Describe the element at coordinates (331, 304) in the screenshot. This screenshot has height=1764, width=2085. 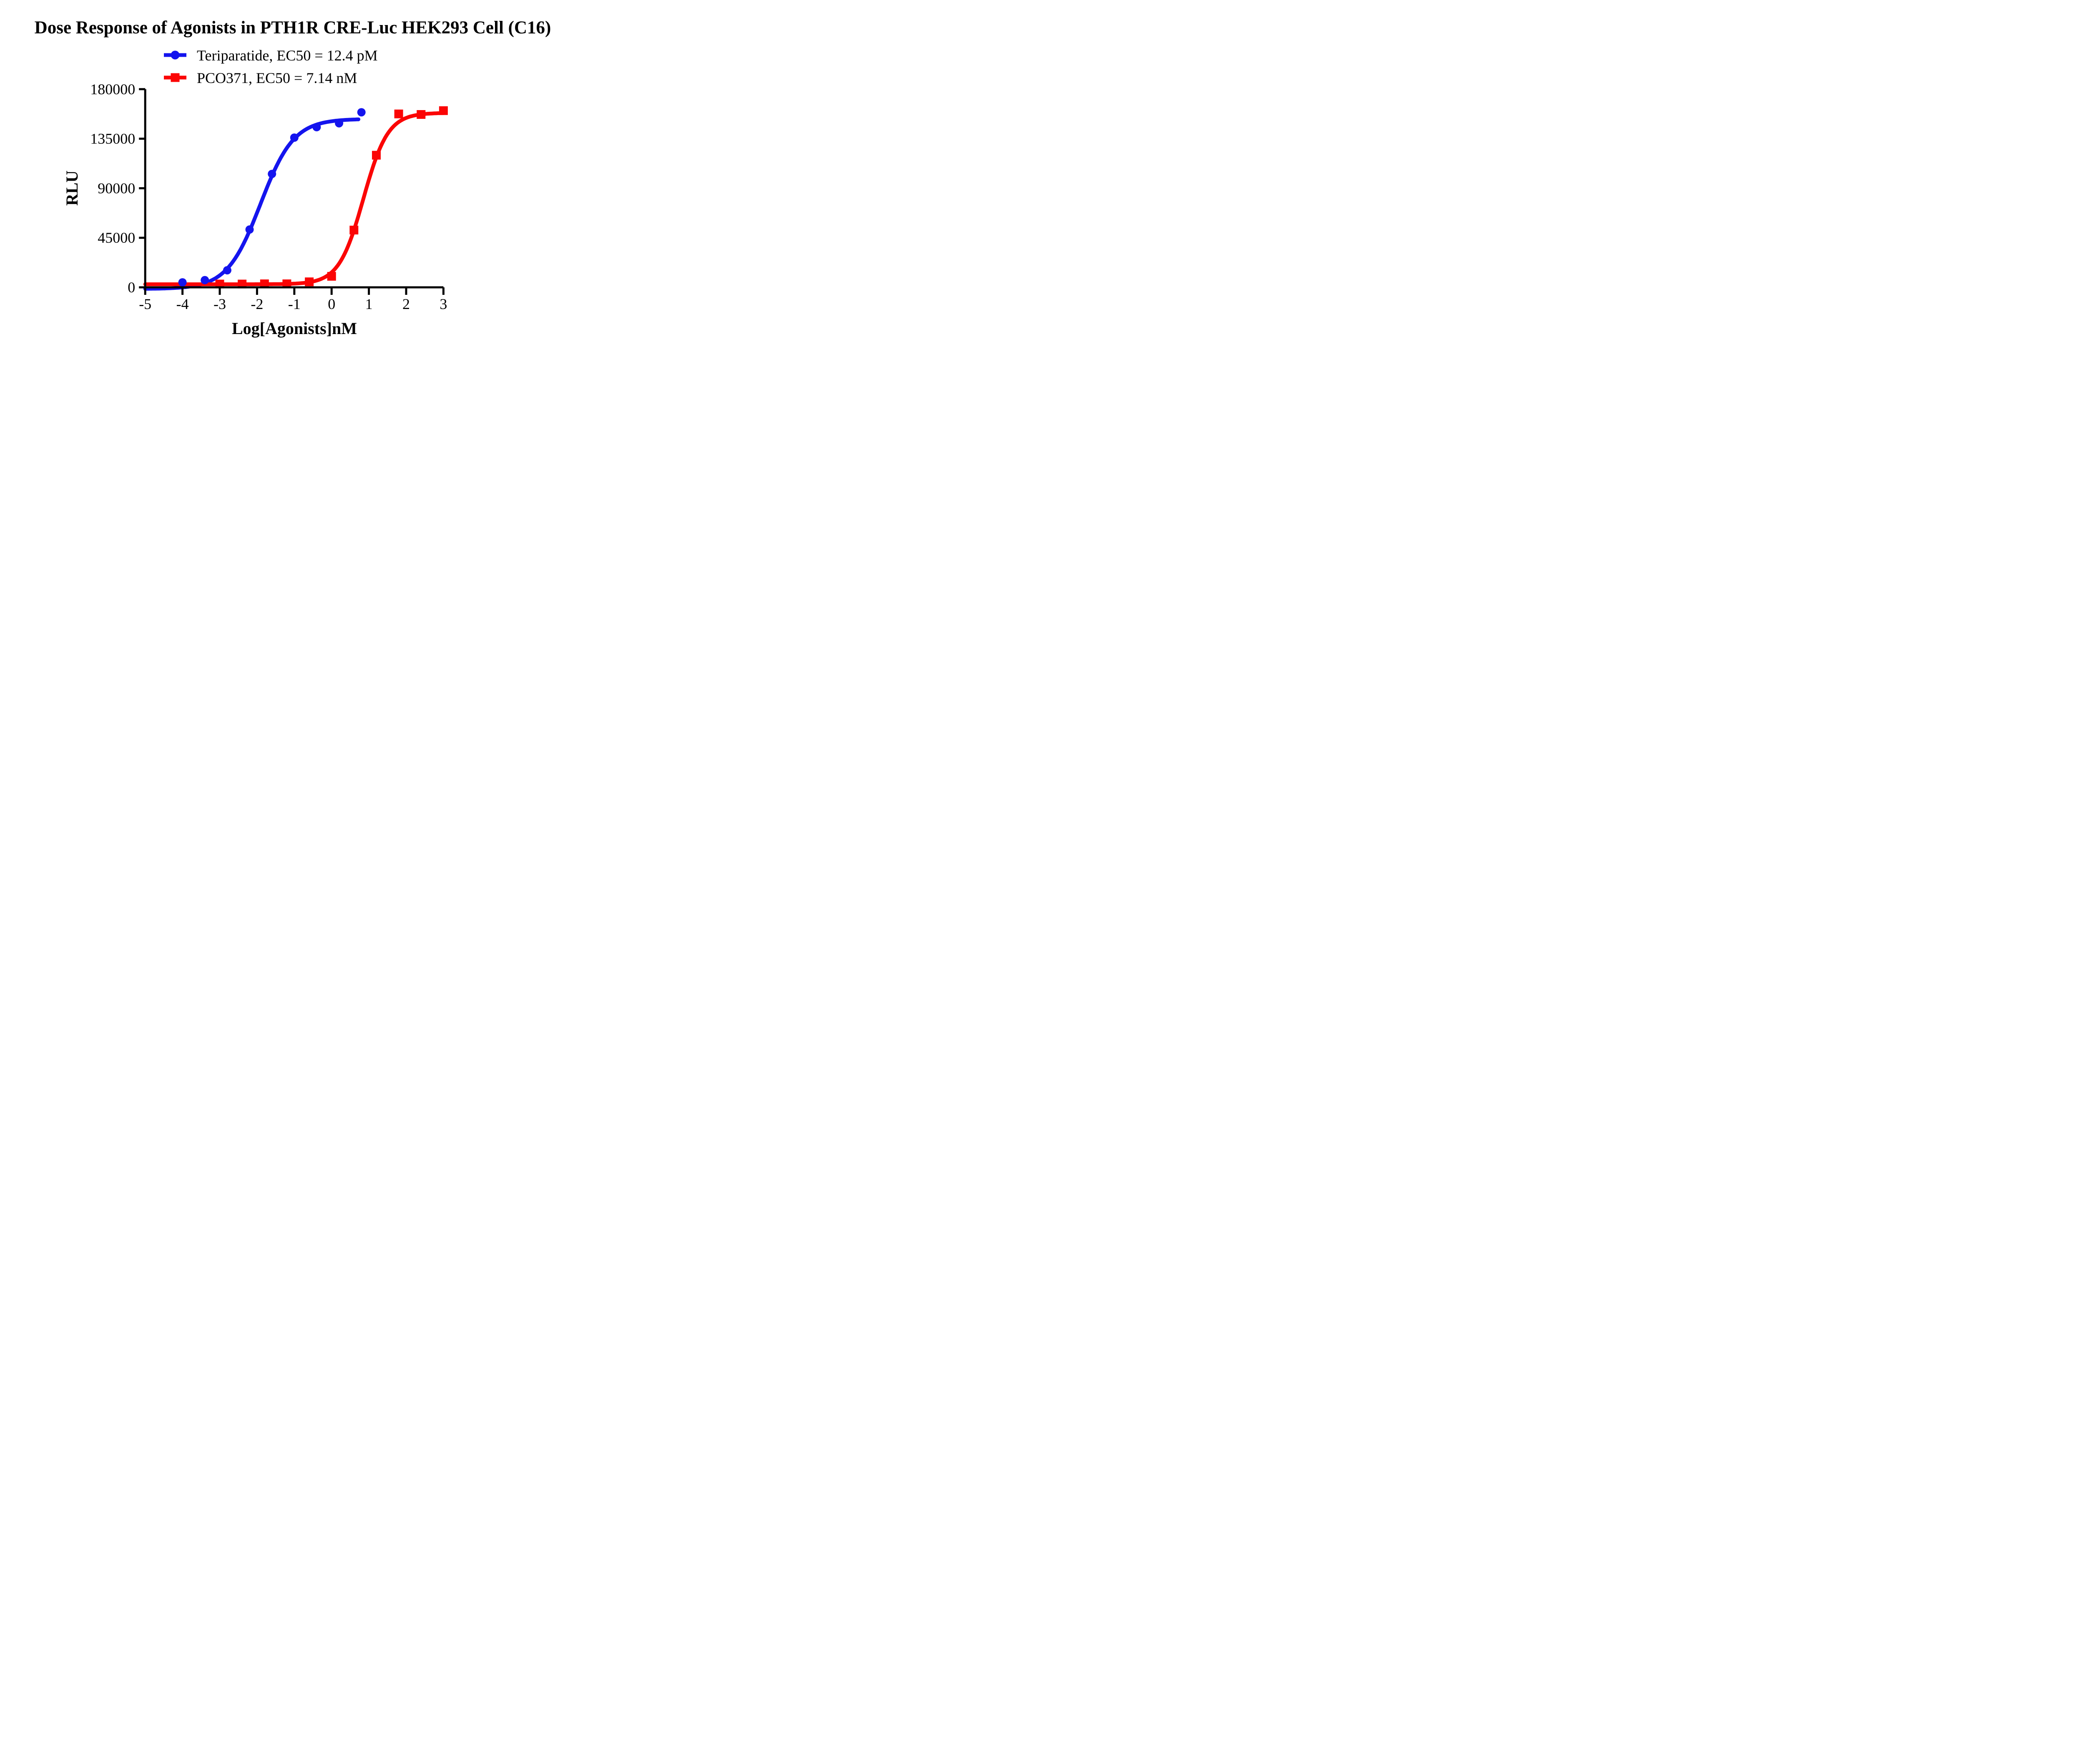
I see `x-tick-label: 0` at that location.